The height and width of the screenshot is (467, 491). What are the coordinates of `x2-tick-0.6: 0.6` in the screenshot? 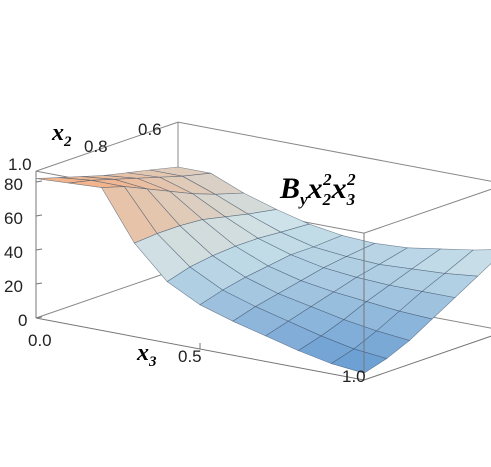 It's located at (150, 129).